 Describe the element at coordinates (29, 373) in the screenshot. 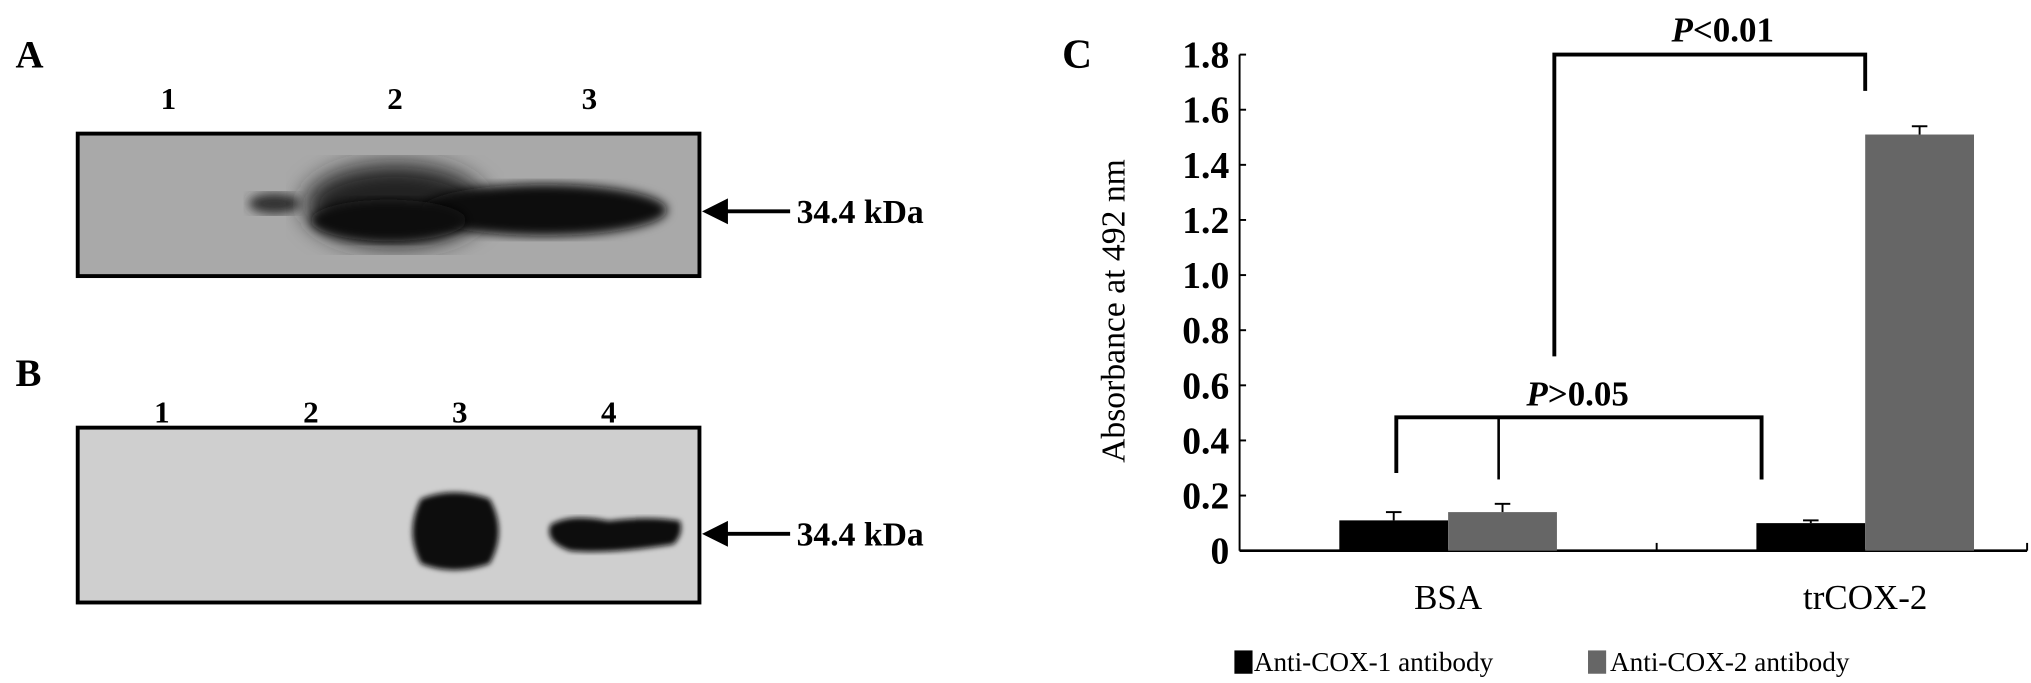

I see `panel-b-label: B` at that location.